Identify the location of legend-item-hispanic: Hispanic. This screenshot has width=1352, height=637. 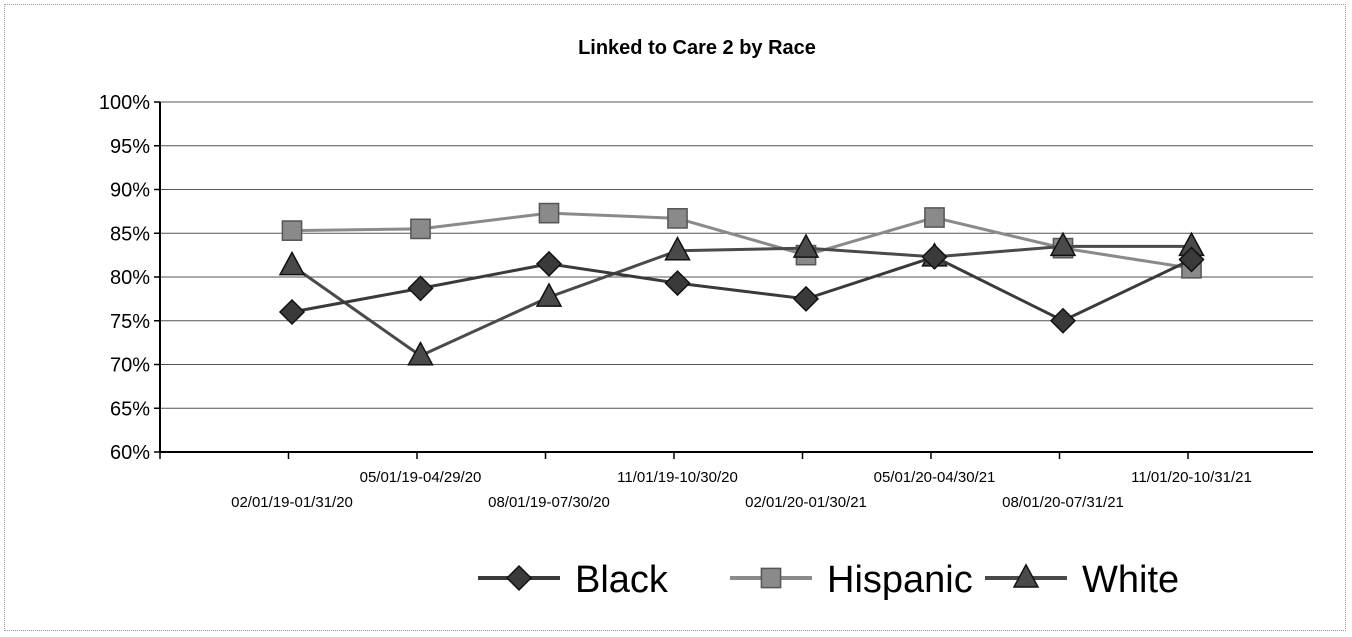
(851, 580).